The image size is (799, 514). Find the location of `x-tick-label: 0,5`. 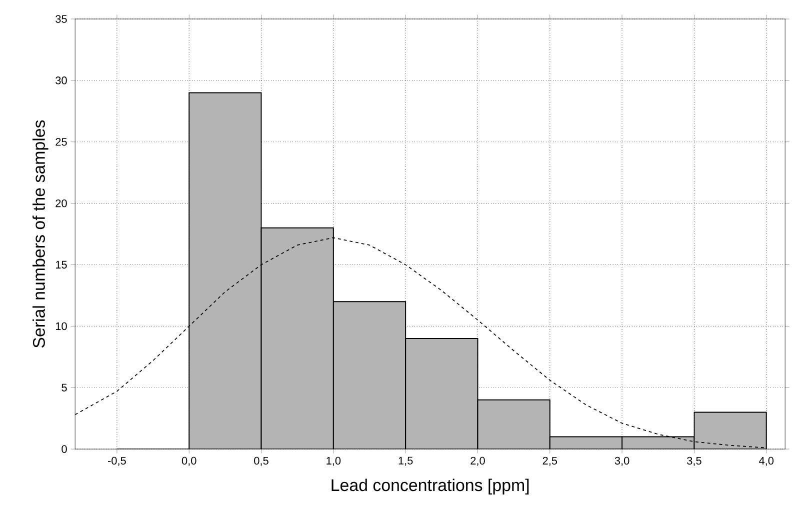

x-tick-label: 0,5 is located at coordinates (261, 461).